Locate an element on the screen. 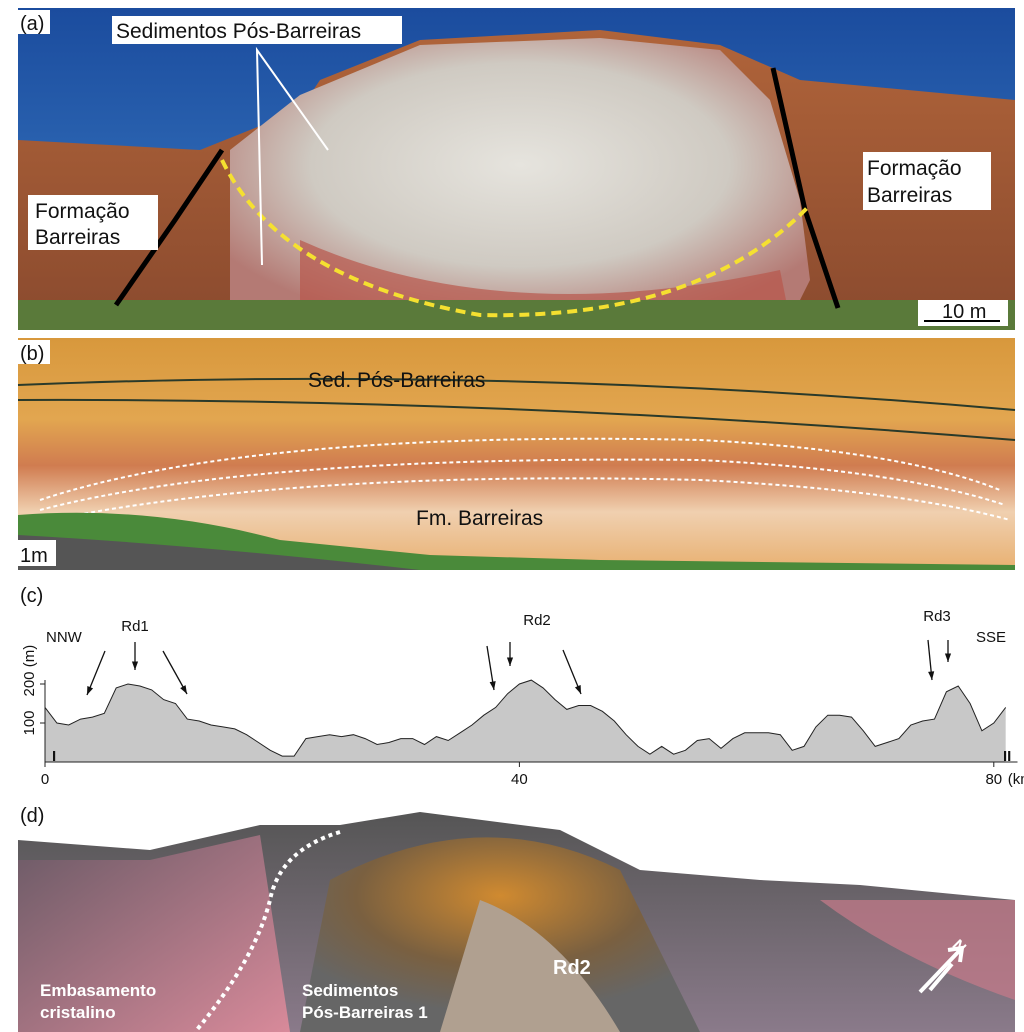  x-tick-label: 40 is located at coordinates (519, 779).